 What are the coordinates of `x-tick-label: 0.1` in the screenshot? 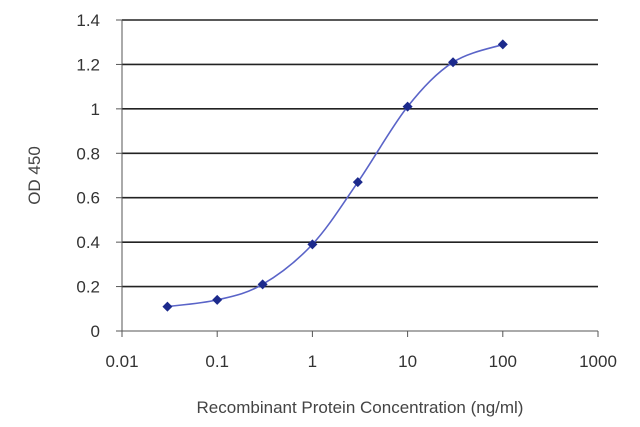 It's located at (217, 361).